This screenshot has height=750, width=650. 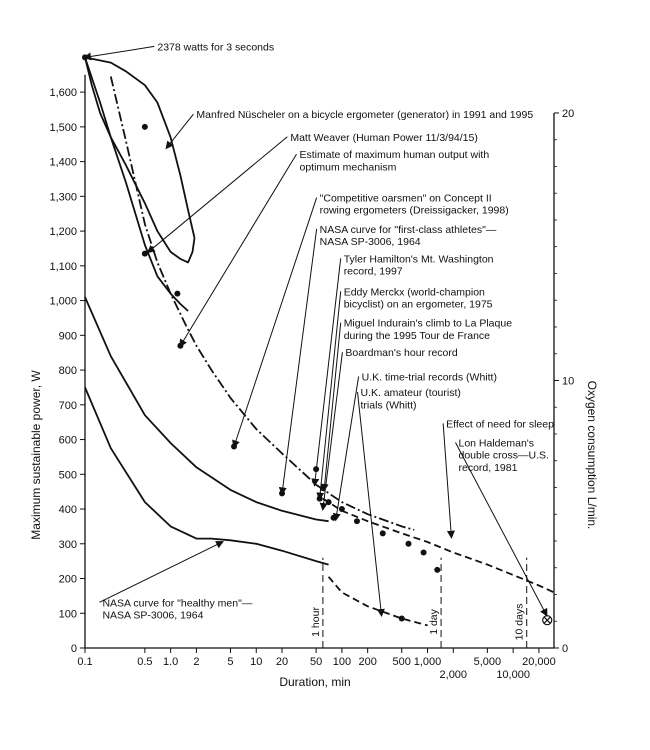 What do you see at coordinates (68, 614) in the screenshot?
I see `y-tick-label-left: 100` at bounding box center [68, 614].